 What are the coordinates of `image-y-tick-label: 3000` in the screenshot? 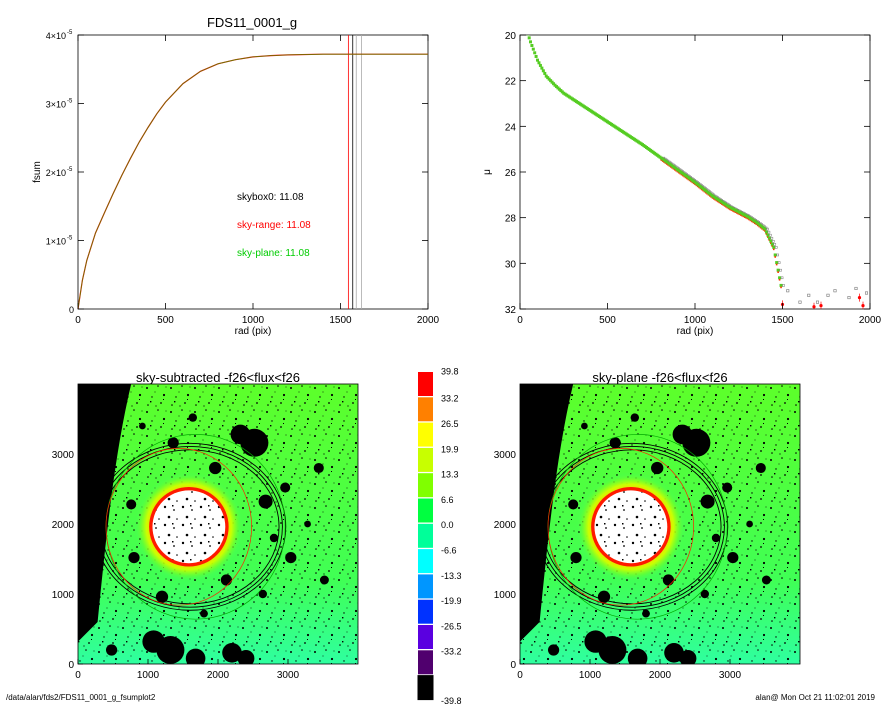 It's located at (505, 455).